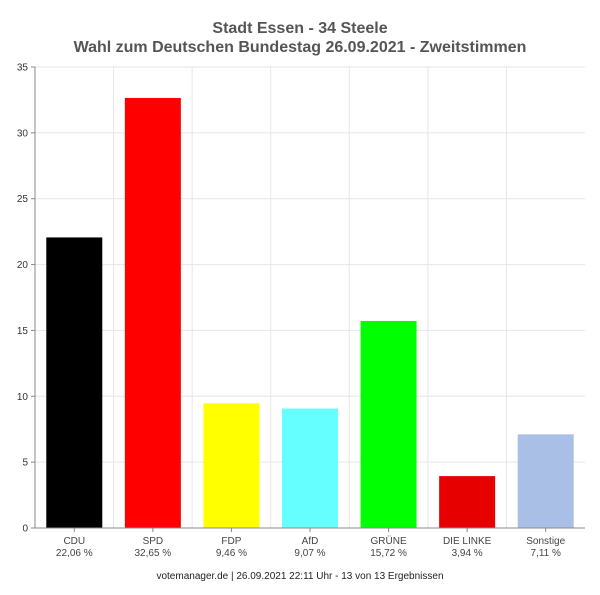  I want to click on bar-fdp, so click(231, 465).